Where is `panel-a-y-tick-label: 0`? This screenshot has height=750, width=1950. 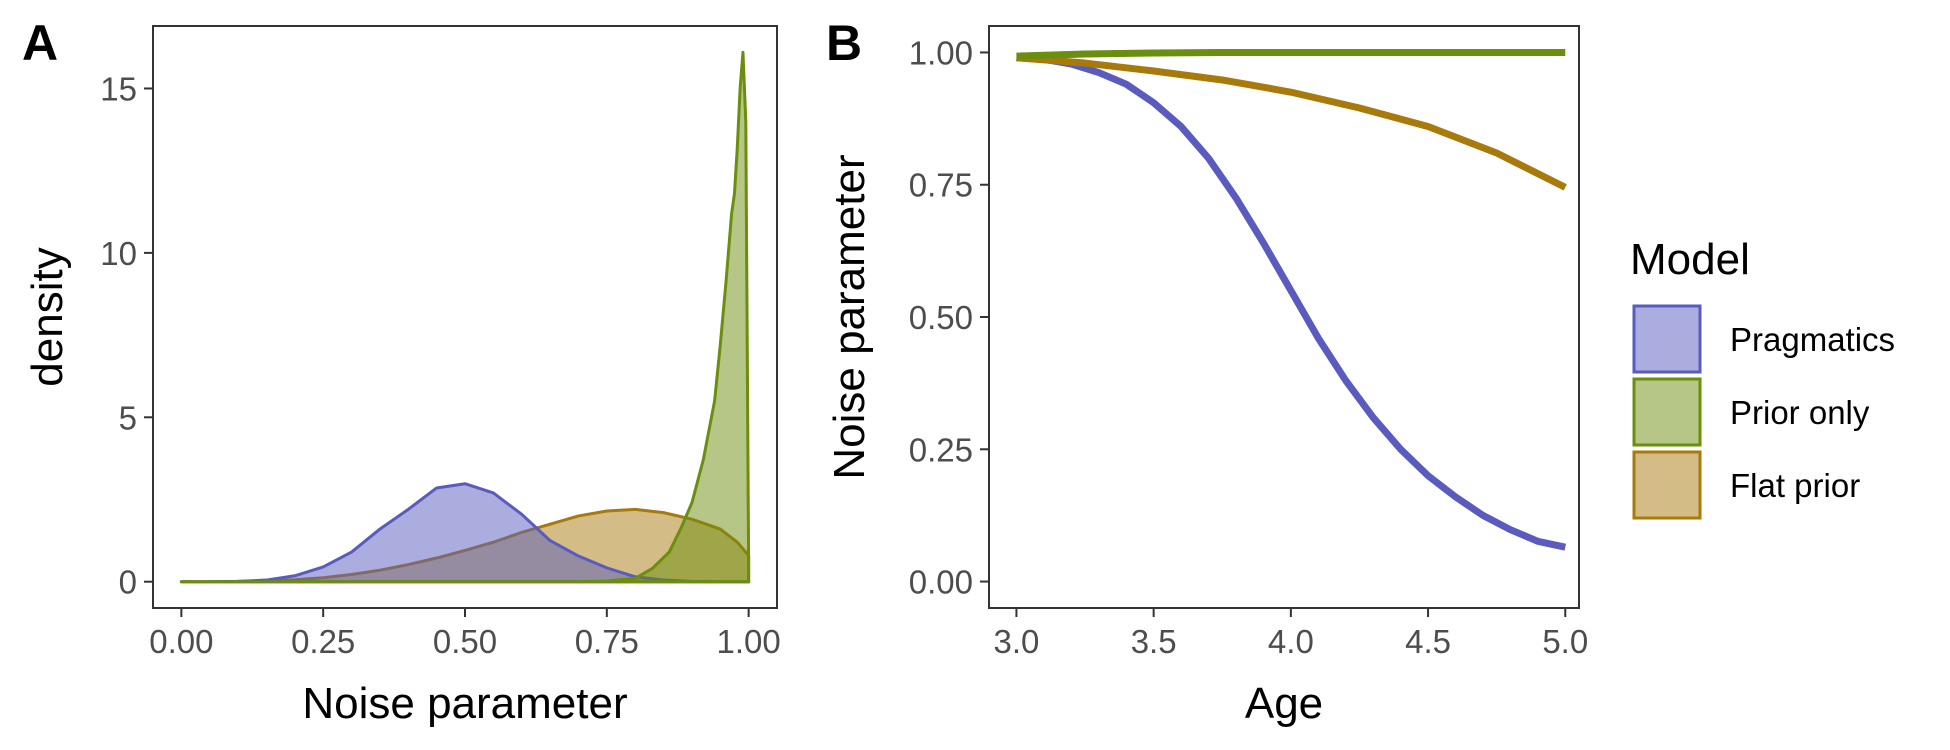 panel-a-y-tick-label: 0 is located at coordinates (128, 582).